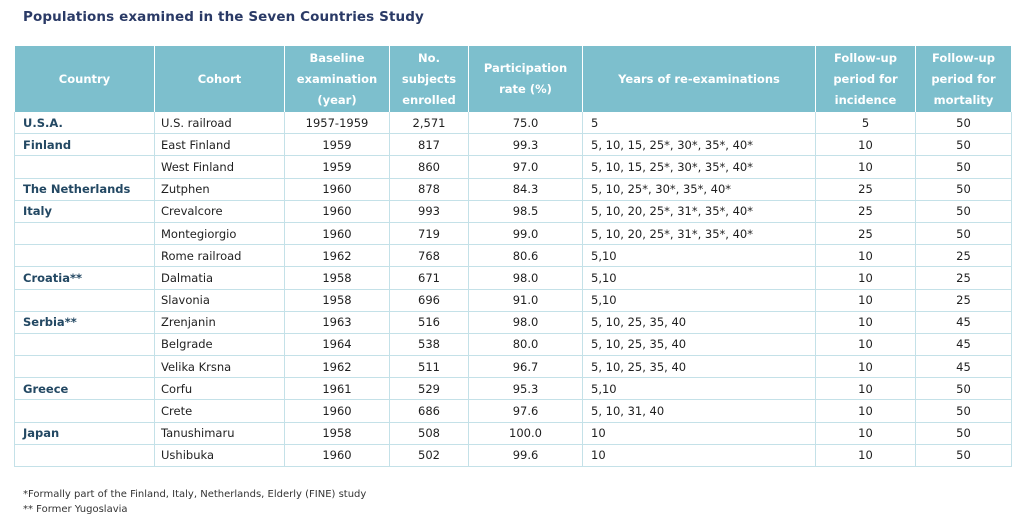 This screenshot has width=1024, height=530. I want to click on cell-subjects: 768, so click(429, 256).